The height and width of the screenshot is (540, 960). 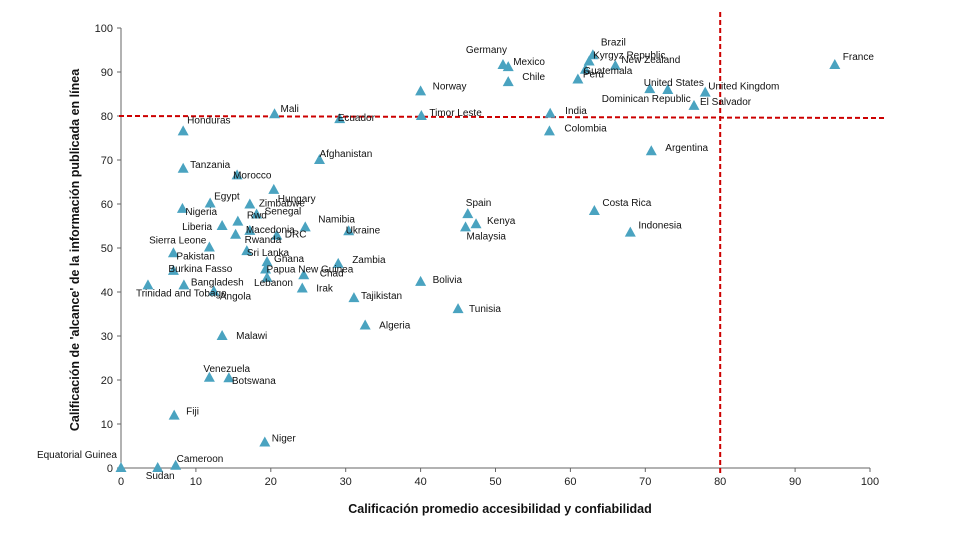 I want to click on y-tick-label: 40, so click(x=107, y=293).